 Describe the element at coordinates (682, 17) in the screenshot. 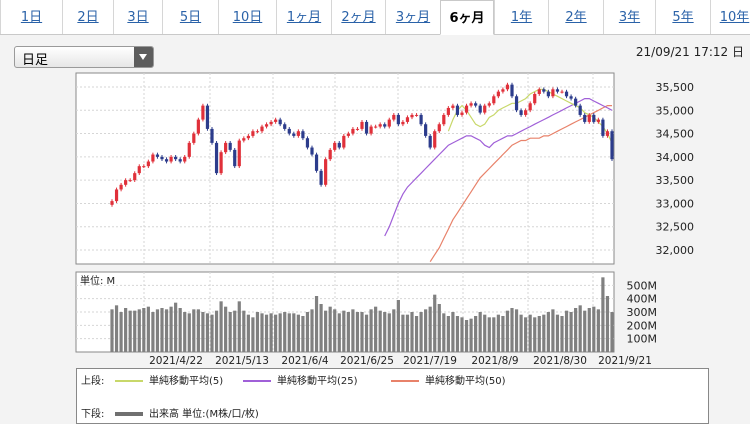

I see `tab-13: 5年` at that location.